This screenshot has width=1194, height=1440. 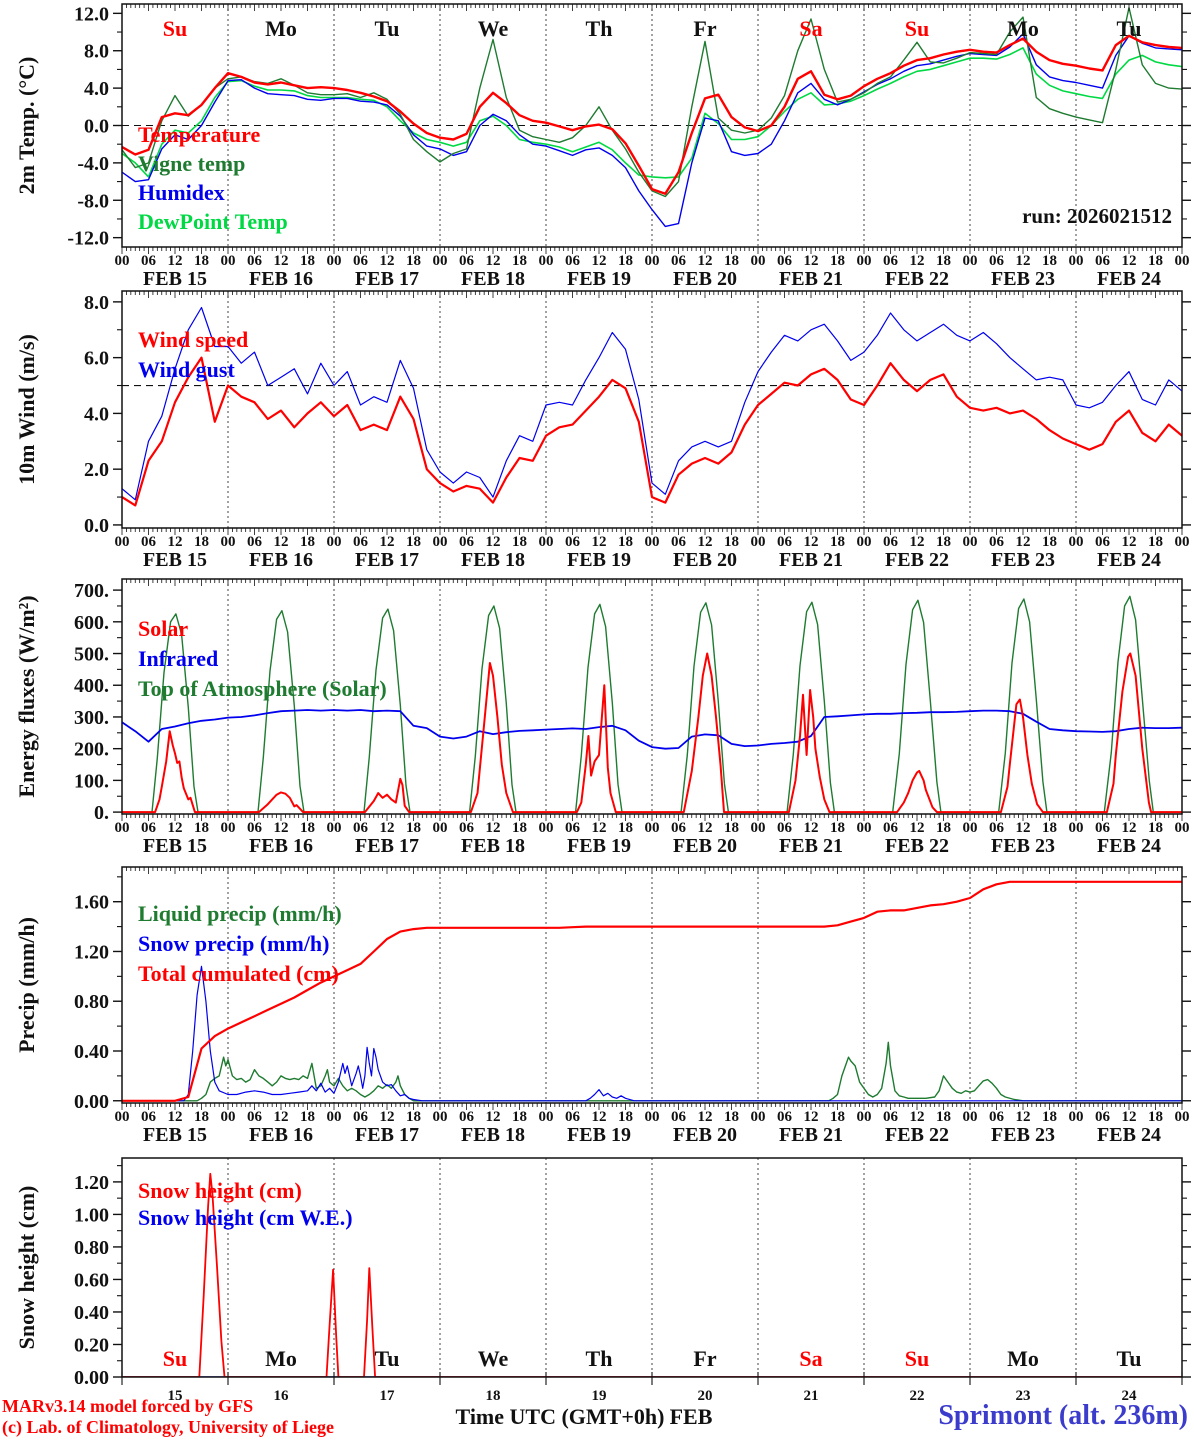 I want to click on legend-infrared: Infrared, so click(x=178, y=658).